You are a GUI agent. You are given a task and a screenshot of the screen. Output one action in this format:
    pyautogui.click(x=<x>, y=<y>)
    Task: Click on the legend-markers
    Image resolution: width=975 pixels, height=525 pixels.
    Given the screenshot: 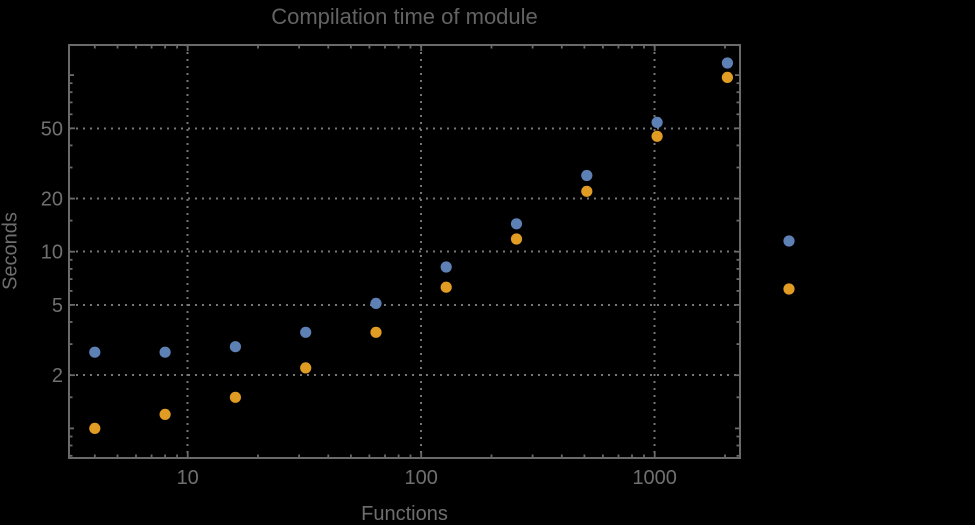 What is the action you would take?
    pyautogui.click(x=789, y=265)
    